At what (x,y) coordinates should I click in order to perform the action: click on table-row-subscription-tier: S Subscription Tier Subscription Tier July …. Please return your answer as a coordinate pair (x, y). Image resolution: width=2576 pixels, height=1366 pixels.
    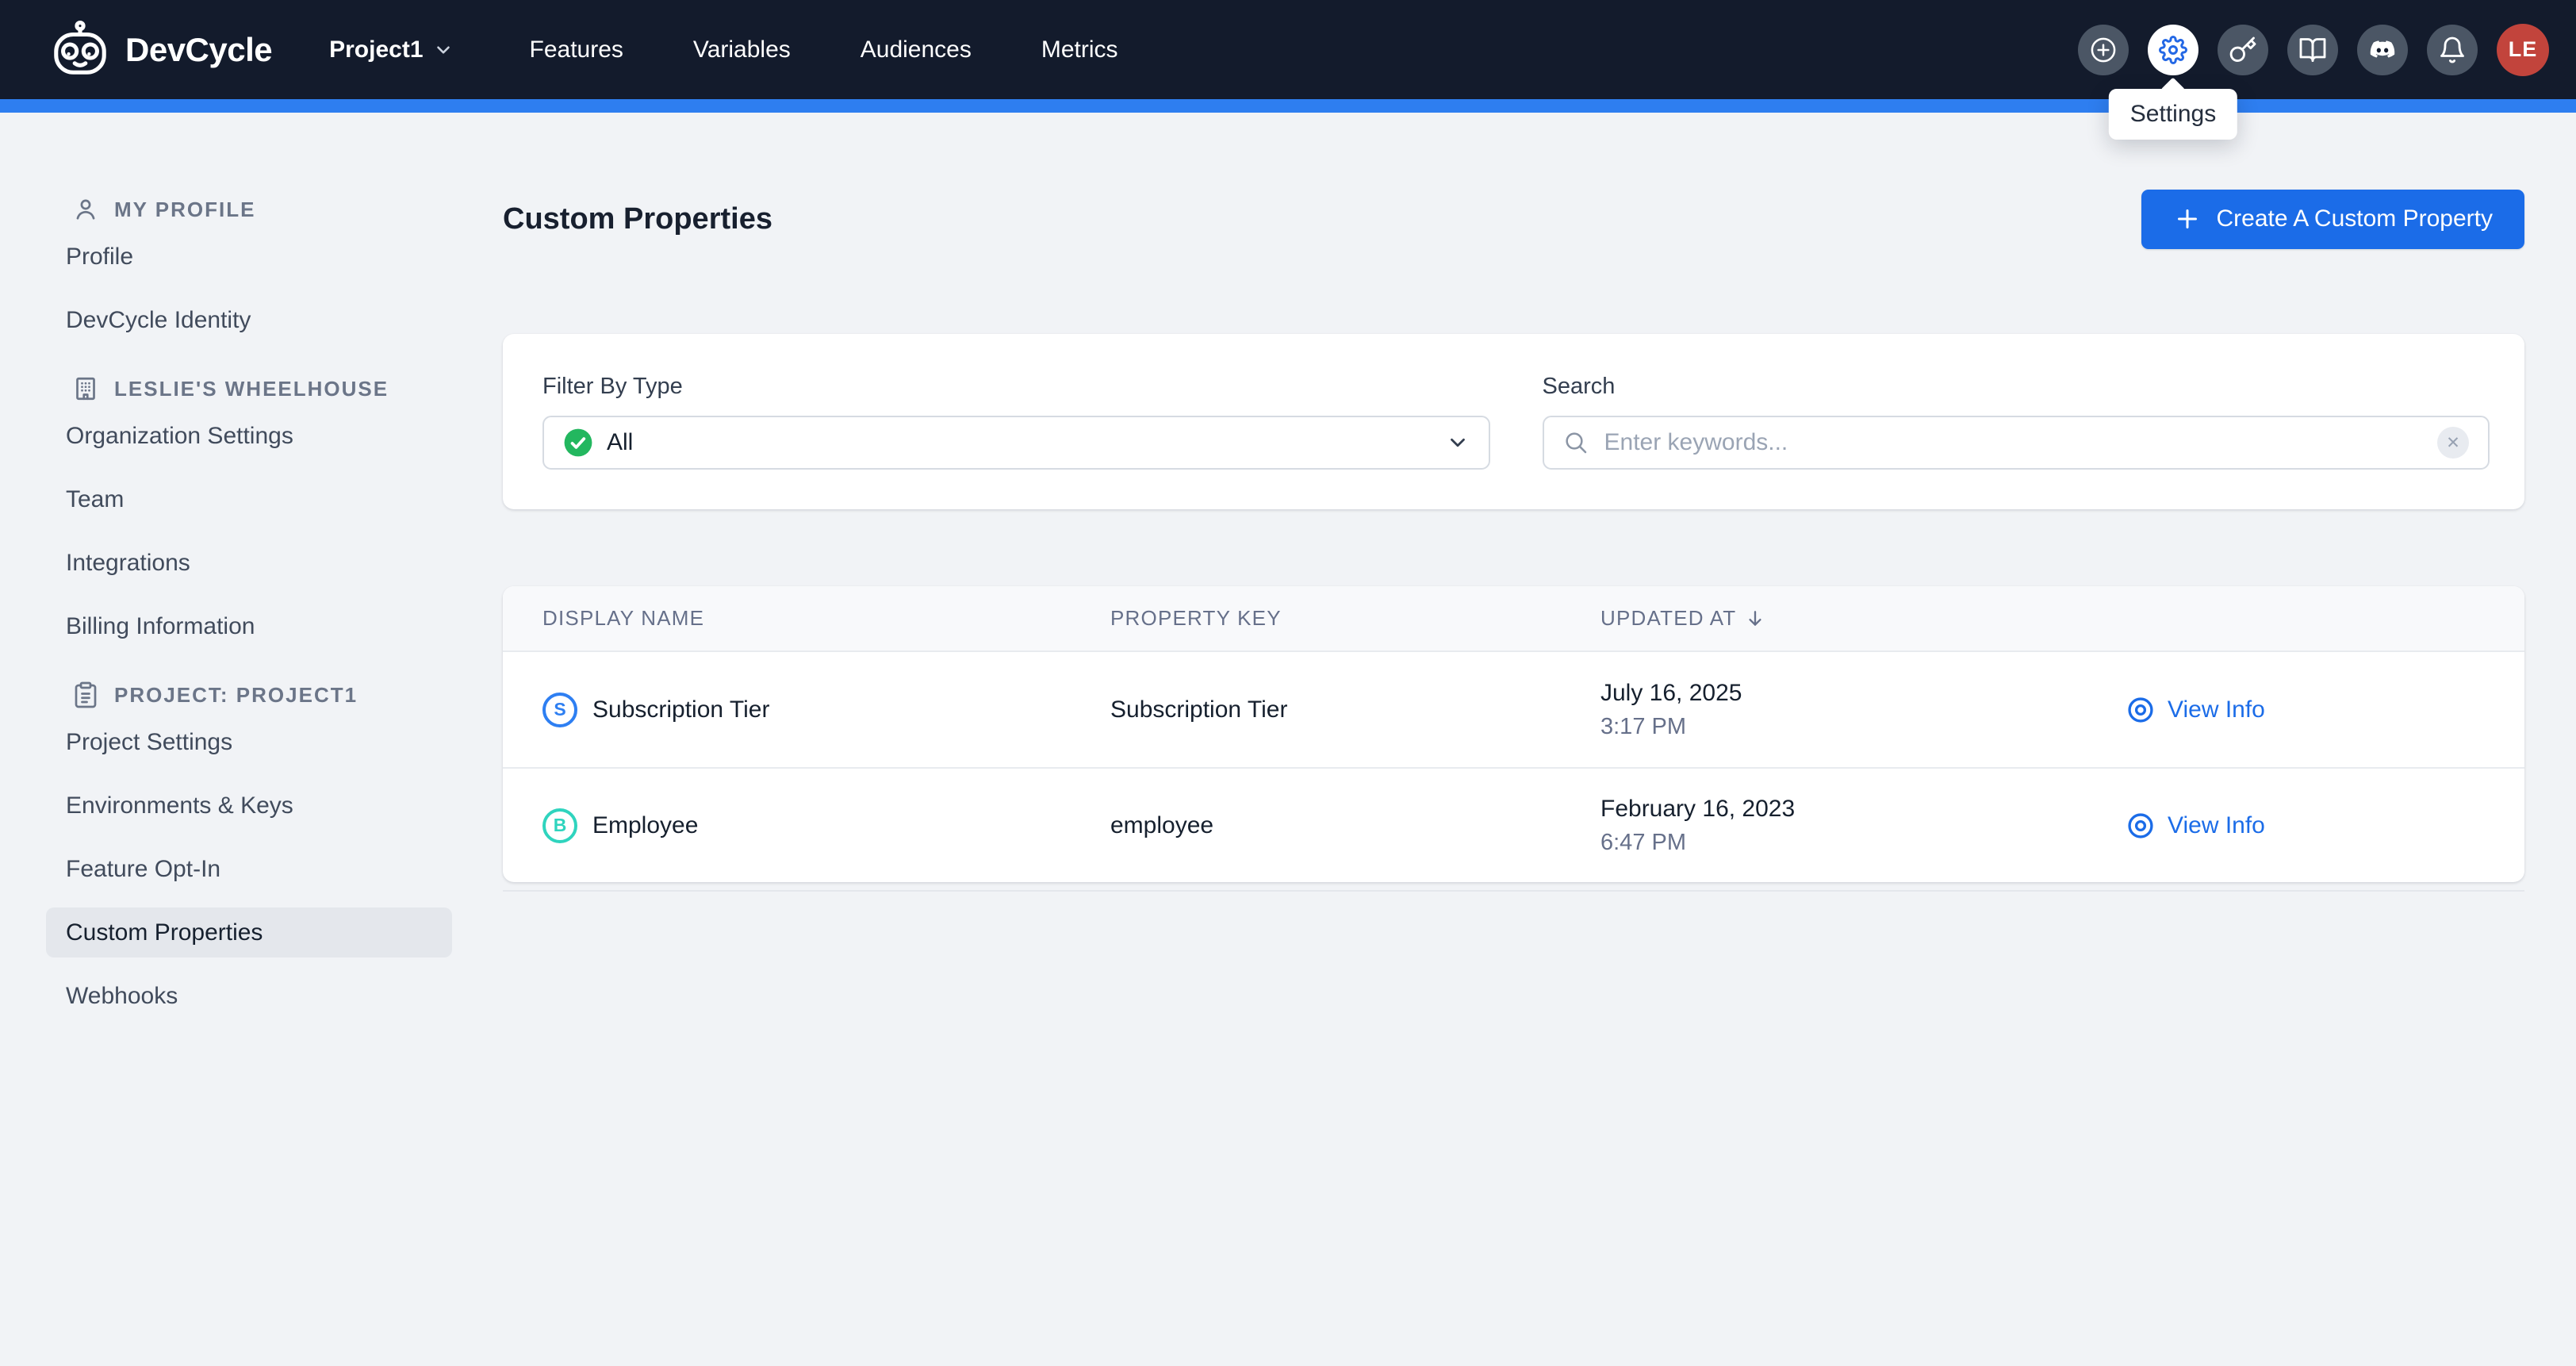
    Looking at the image, I should click on (1513, 709).